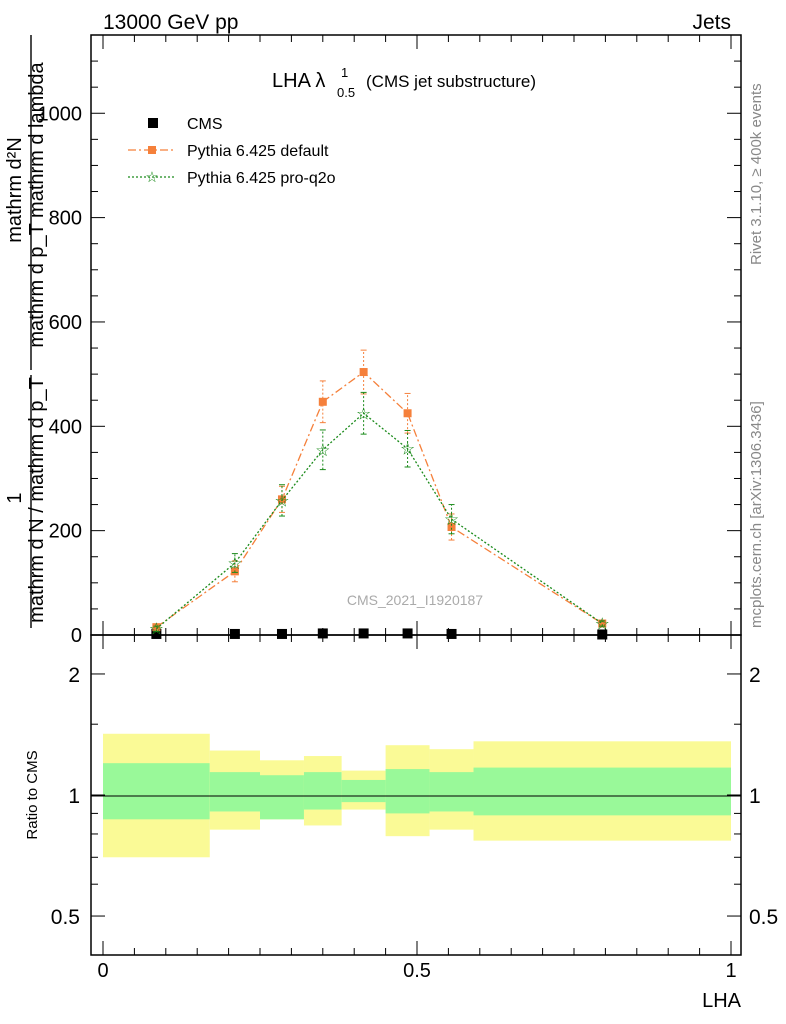 The width and height of the screenshot is (786, 1024). What do you see at coordinates (344, 72) in the screenshot?
I see `title-sup: 1` at bounding box center [344, 72].